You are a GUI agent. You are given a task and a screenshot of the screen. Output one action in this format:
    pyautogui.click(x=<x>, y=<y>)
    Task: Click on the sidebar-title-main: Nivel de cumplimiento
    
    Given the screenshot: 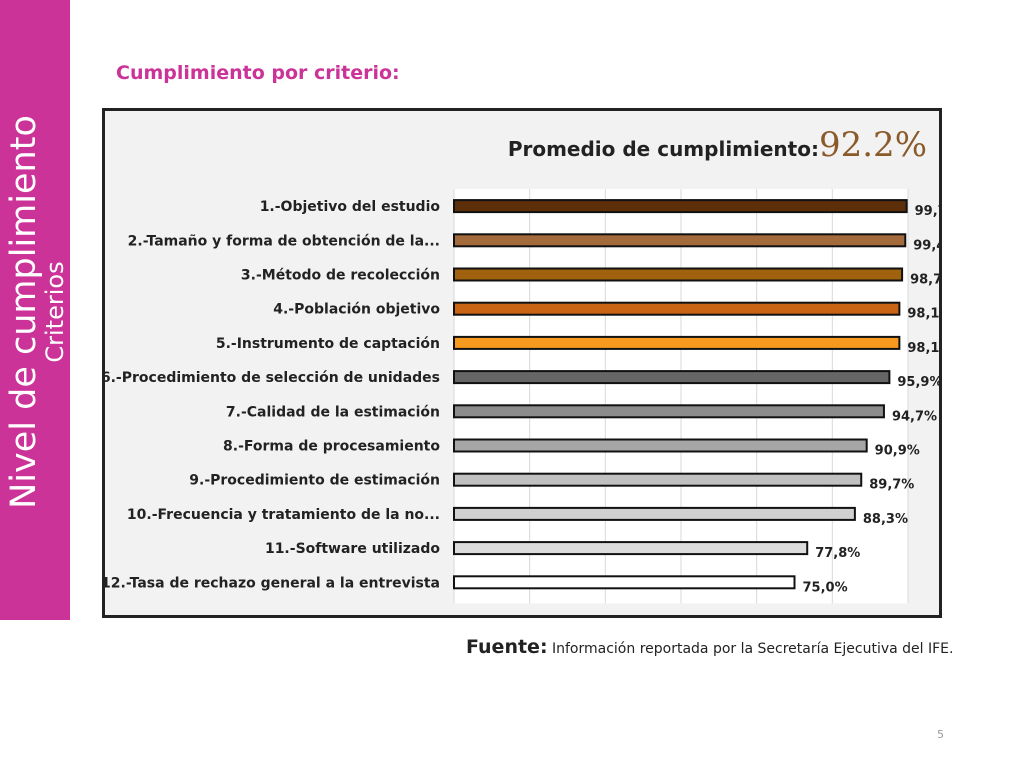 What is the action you would take?
    pyautogui.click(x=24, y=312)
    